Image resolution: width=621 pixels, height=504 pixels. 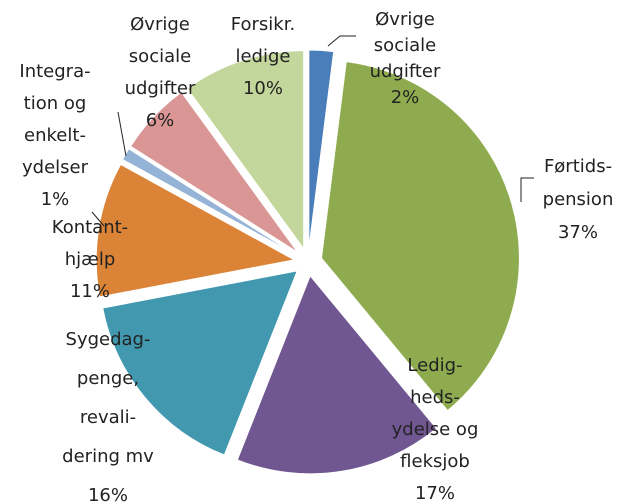 I want to click on label-line: tion og, so click(x=55, y=103).